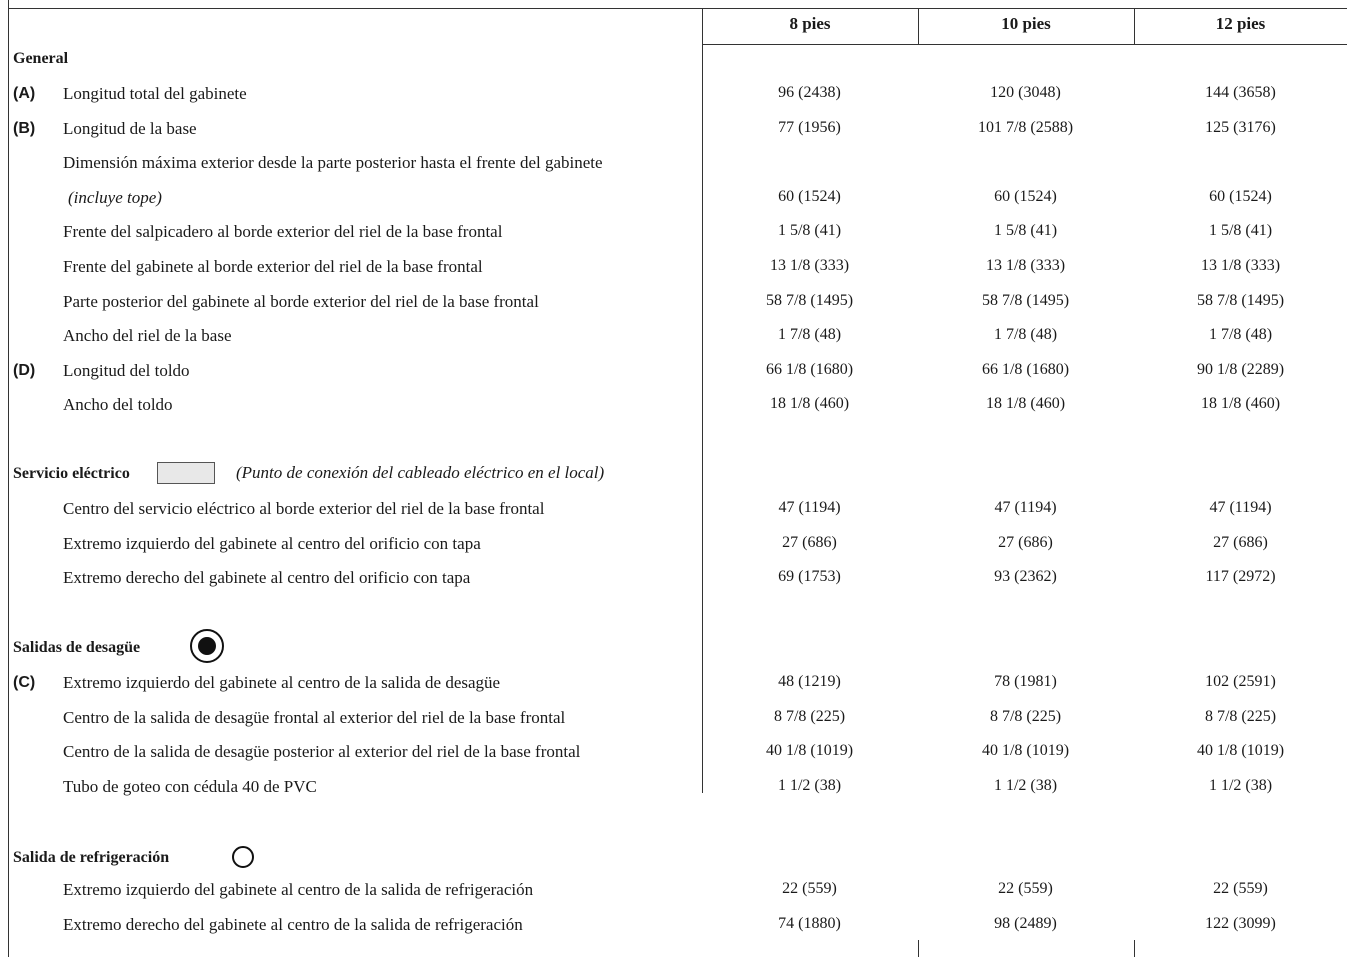  Describe the element at coordinates (24, 93) in the screenshot. I see `row-letter: (A)` at that location.